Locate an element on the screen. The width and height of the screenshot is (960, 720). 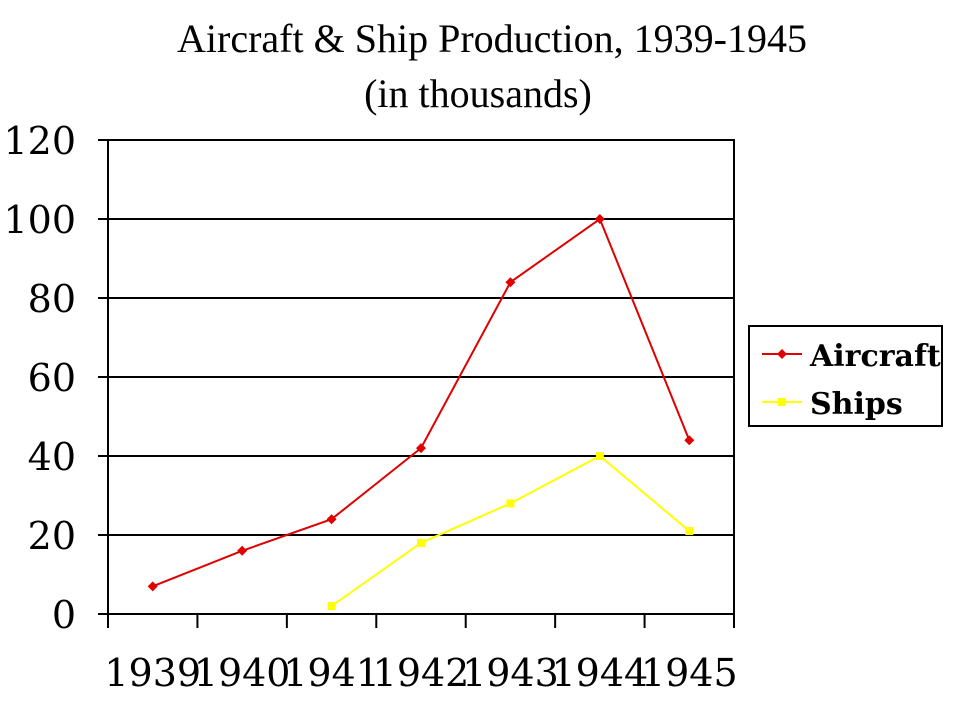
y-tick-label: 0 is located at coordinates (64, 615).